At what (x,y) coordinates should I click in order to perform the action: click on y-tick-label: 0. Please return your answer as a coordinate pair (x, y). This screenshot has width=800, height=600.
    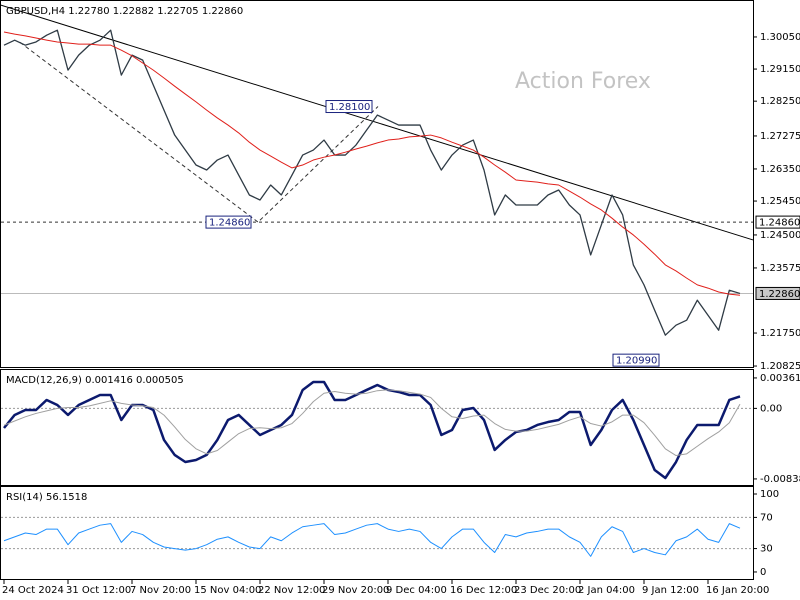
    Looking at the image, I should click on (763, 572).